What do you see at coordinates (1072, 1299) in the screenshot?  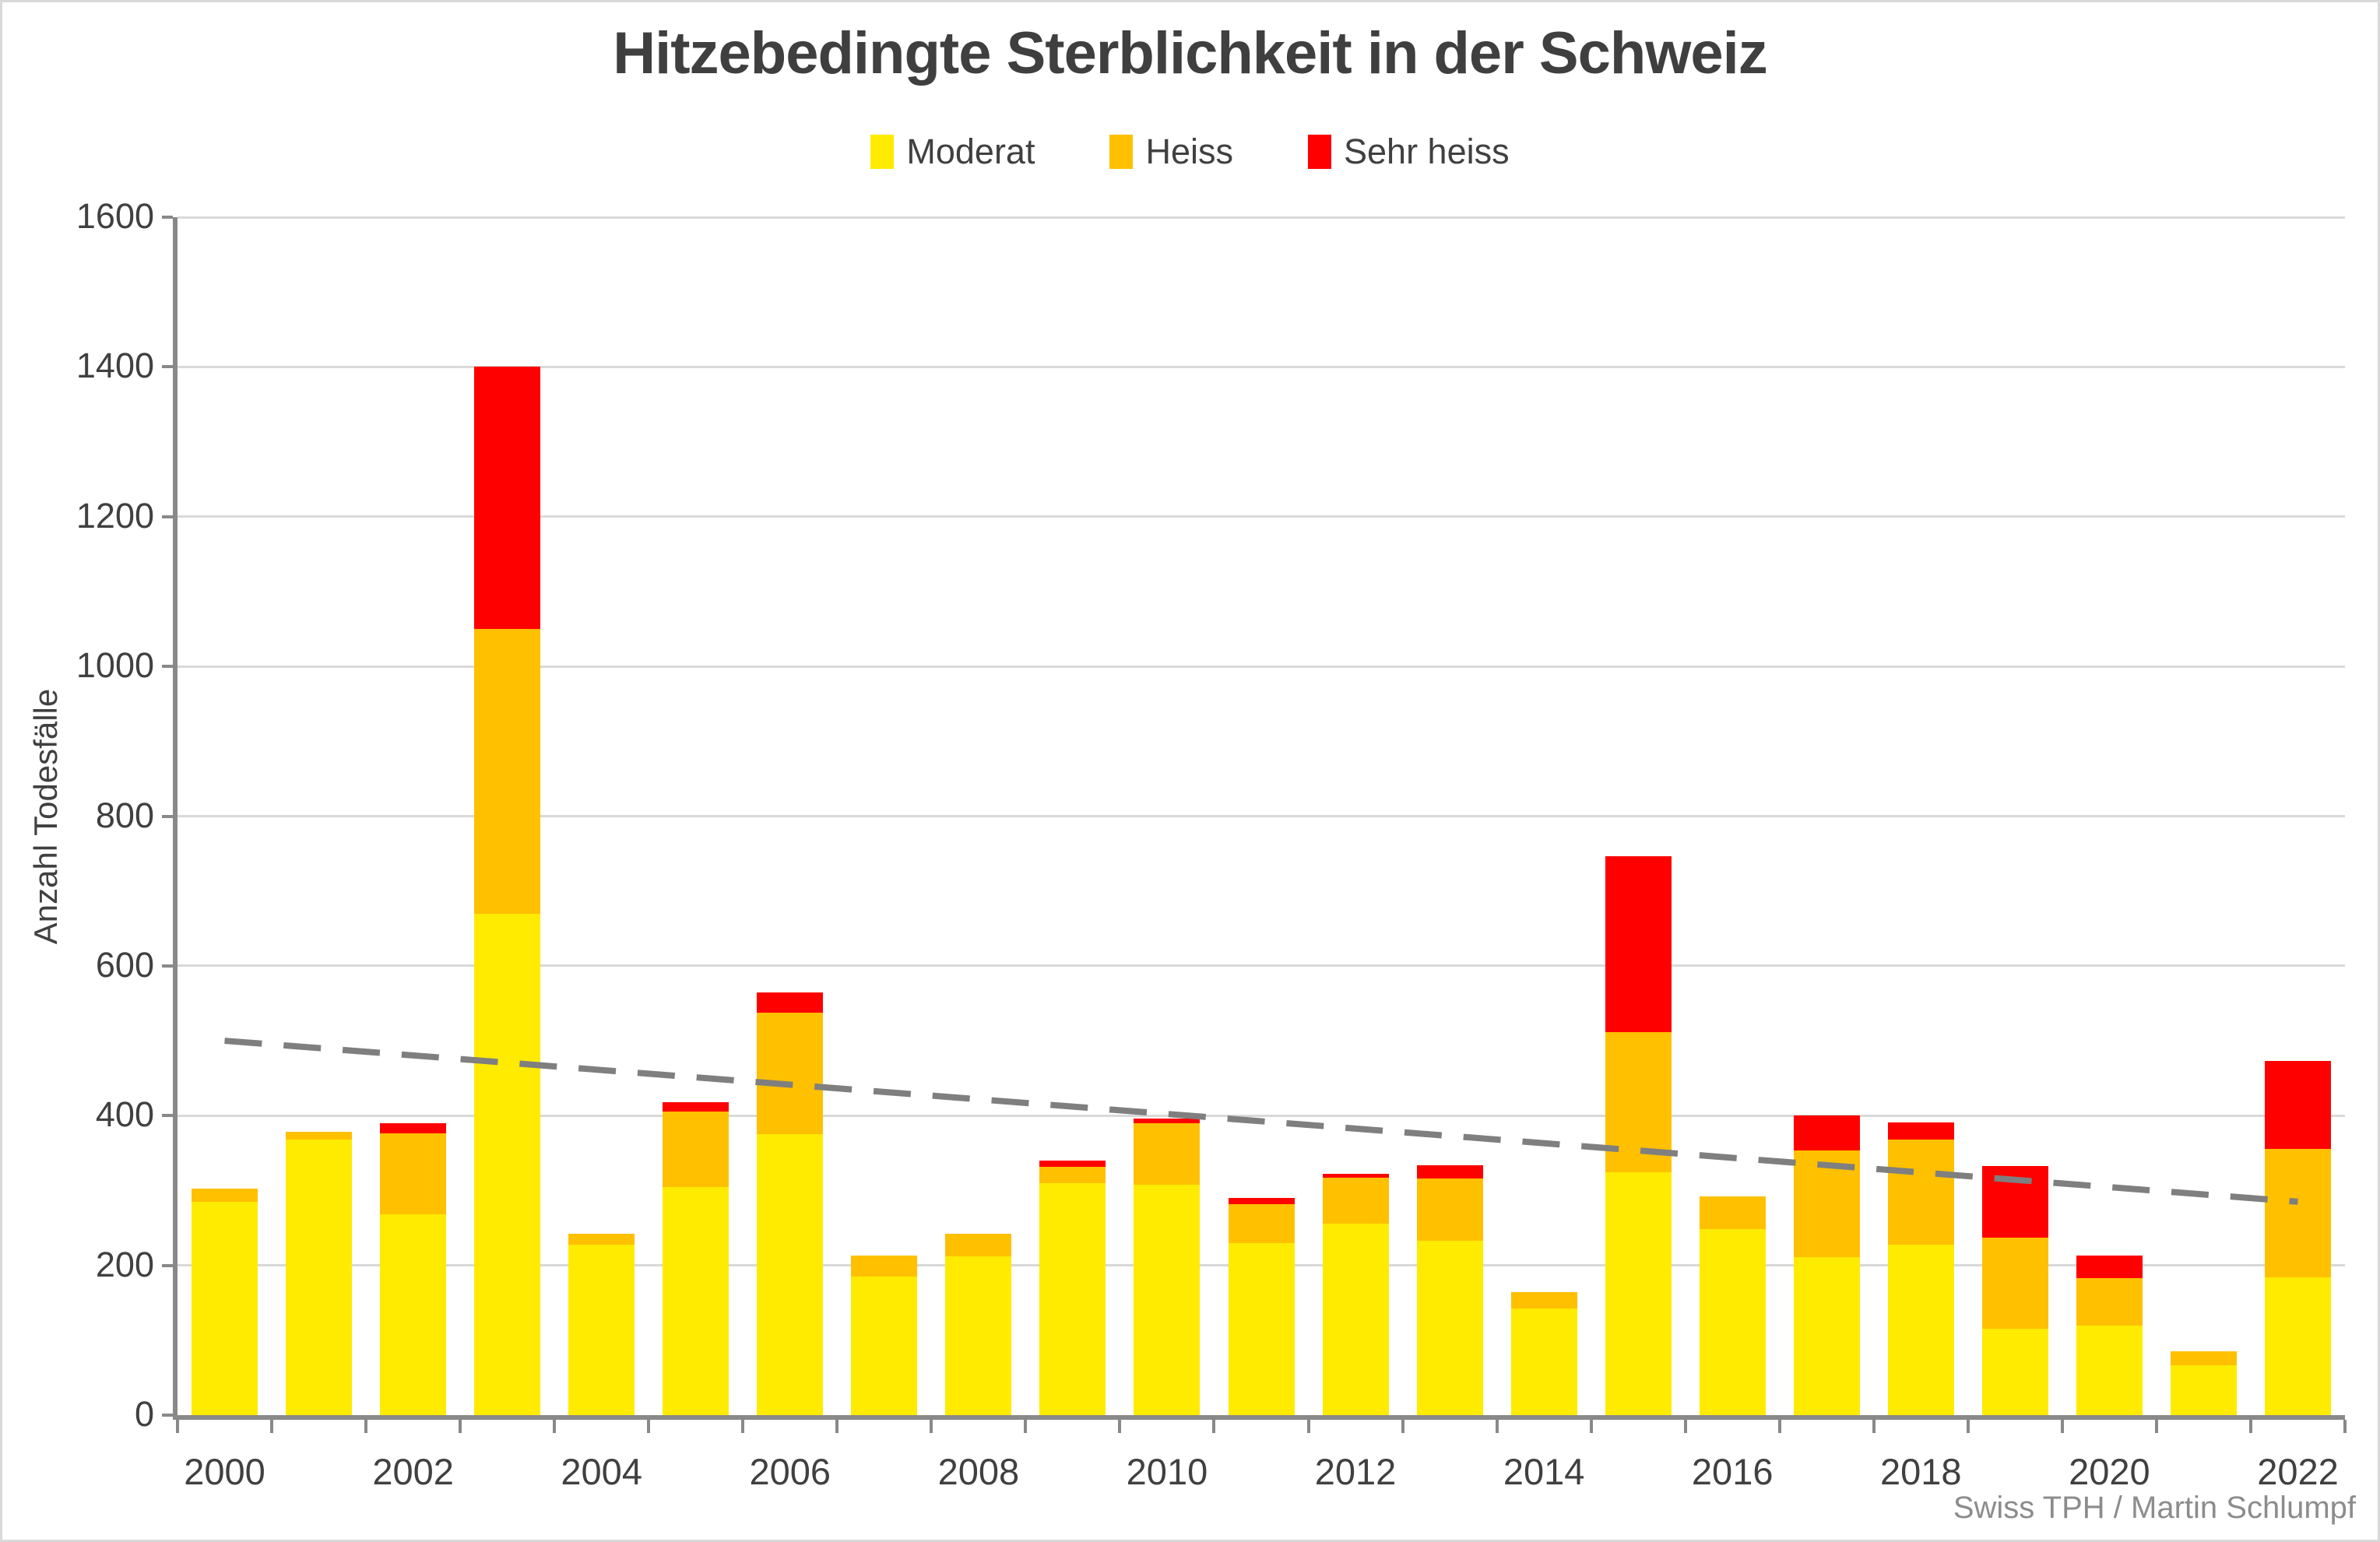 I see `bar-segment-moderat-2009` at bounding box center [1072, 1299].